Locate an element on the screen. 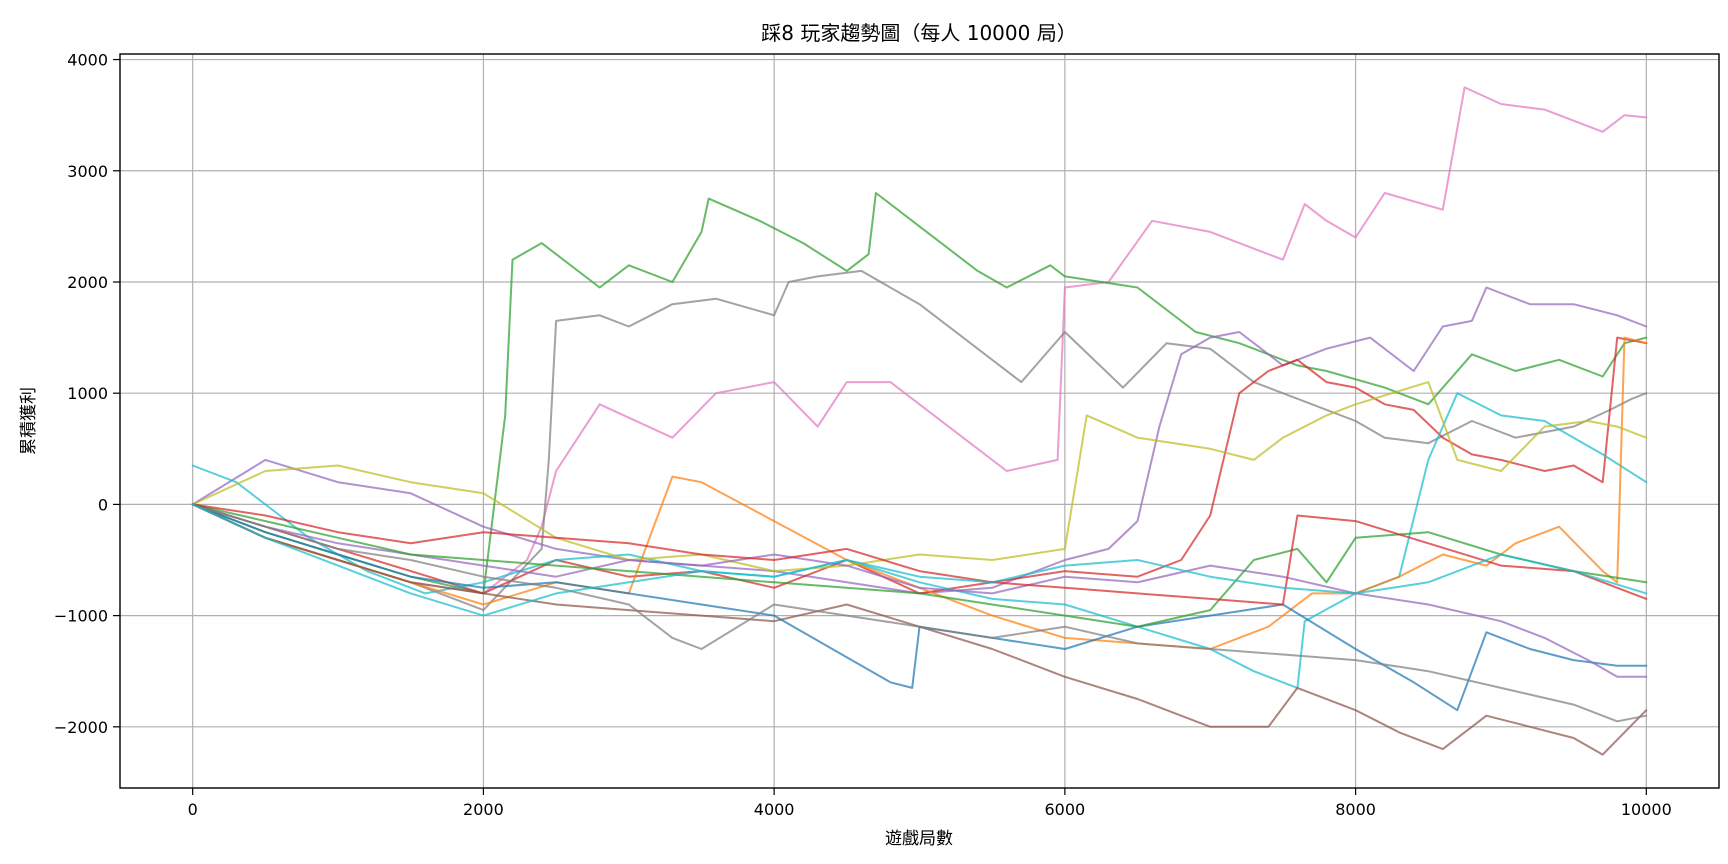  x-axis-ticks: 0 2000 4000 6000 8000 10000 is located at coordinates (930, 803).